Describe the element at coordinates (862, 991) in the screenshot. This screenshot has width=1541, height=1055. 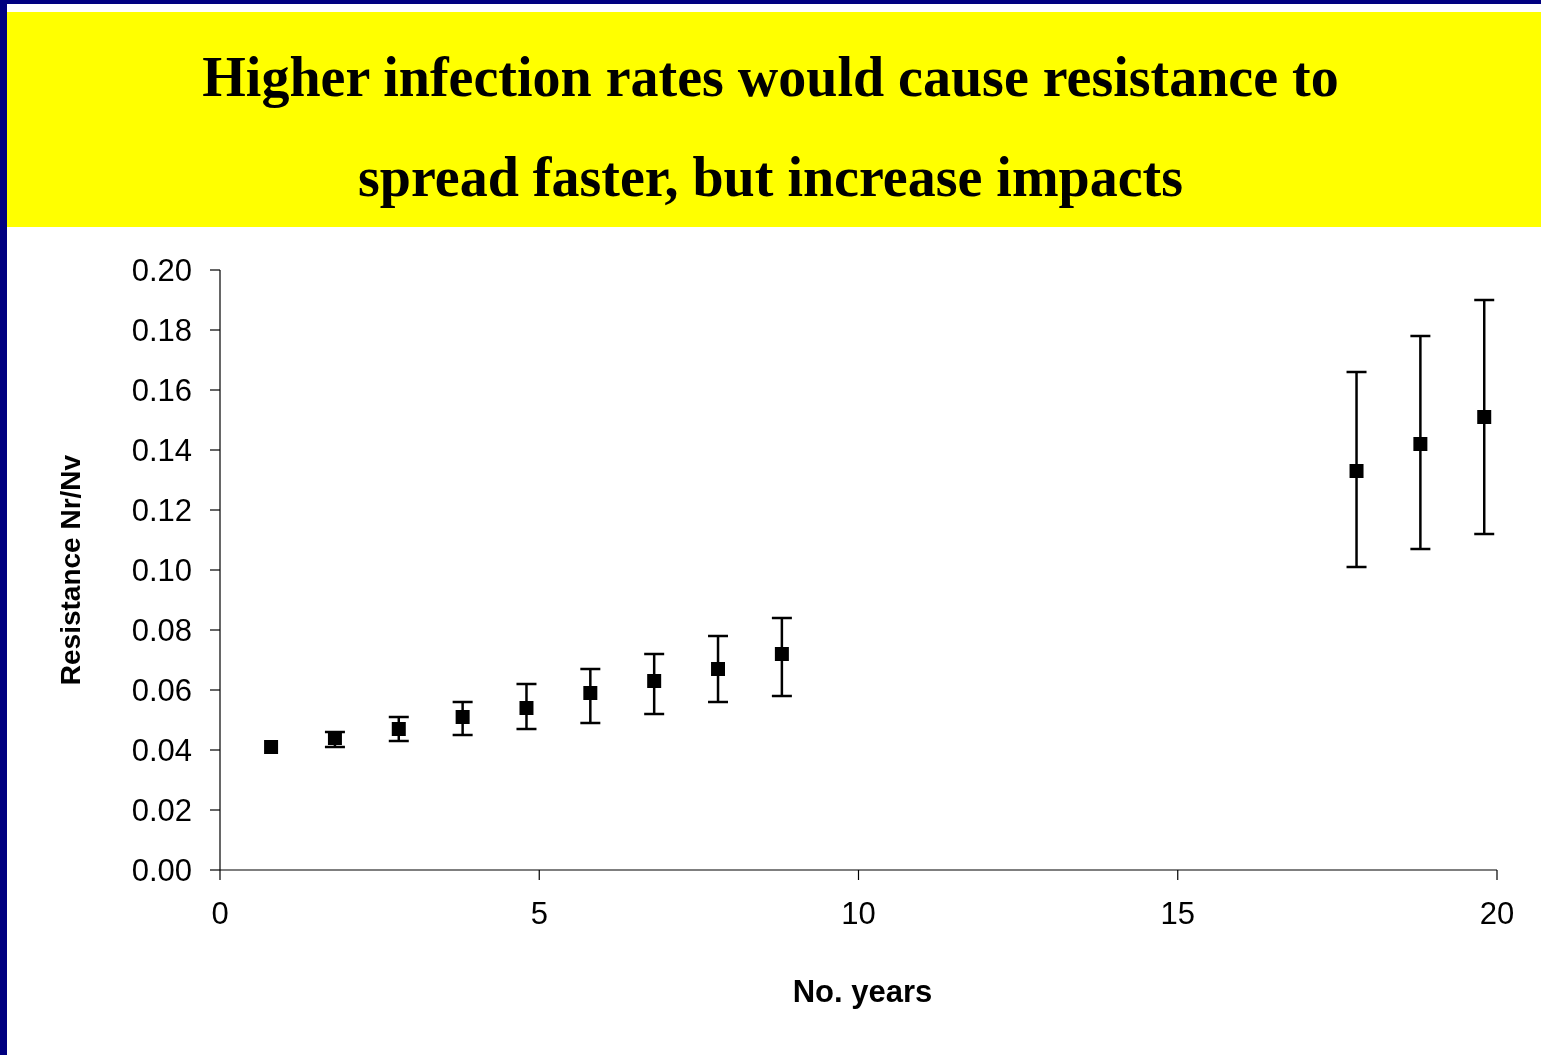
I see `x-axis-title: No. years` at that location.